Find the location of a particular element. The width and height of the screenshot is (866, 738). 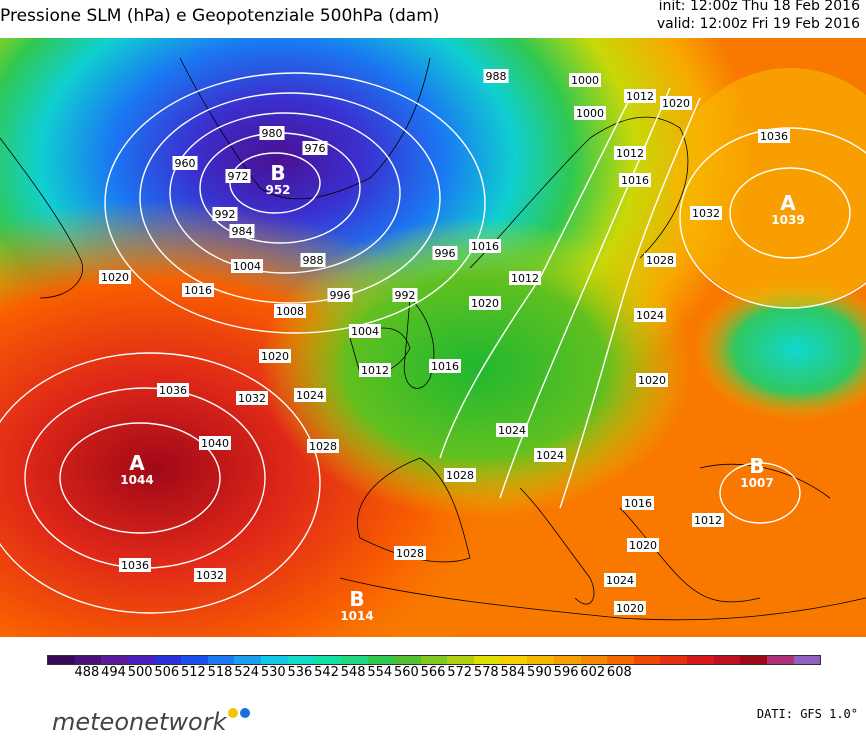

isobar-label: 1024 is located at coordinates (650, 315).